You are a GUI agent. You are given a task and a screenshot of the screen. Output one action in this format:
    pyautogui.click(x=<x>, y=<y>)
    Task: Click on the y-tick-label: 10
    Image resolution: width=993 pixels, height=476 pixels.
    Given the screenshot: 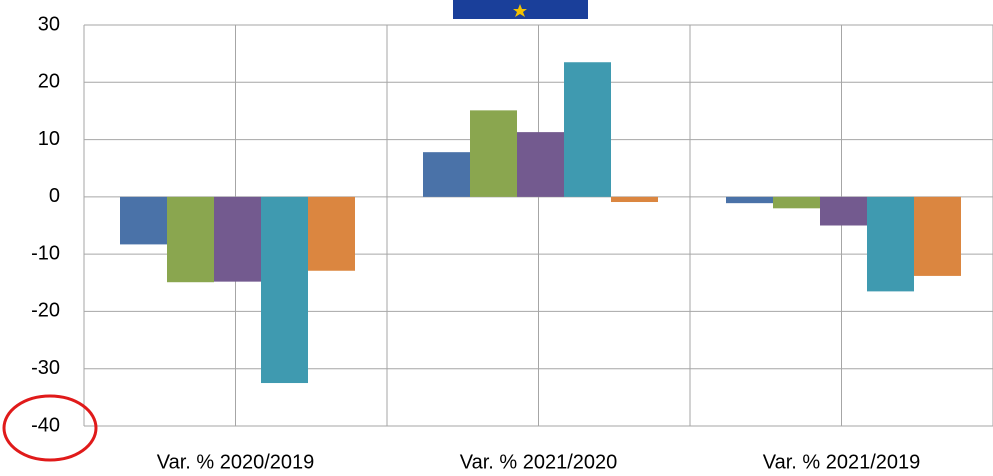 What is the action you would take?
    pyautogui.click(x=49, y=139)
    